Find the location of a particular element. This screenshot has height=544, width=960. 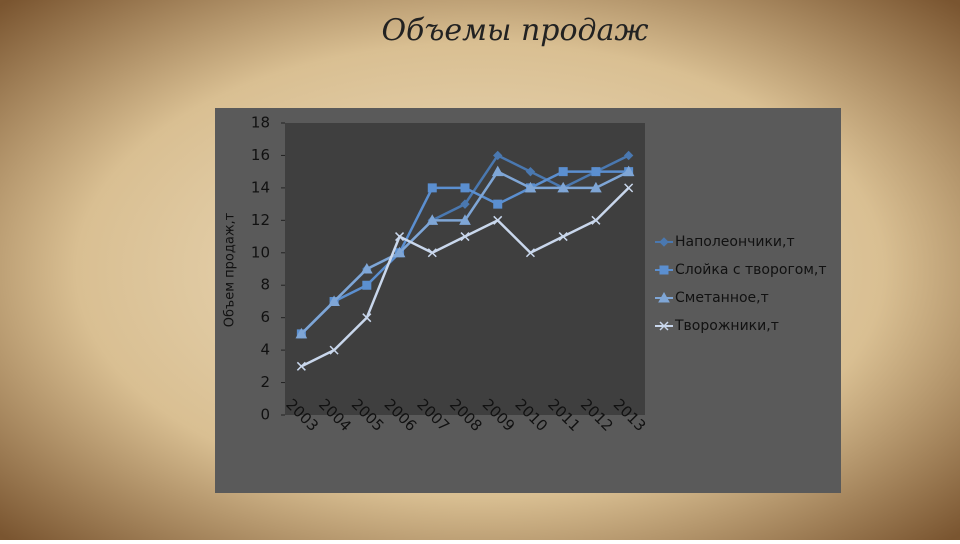

y-tick-label: 6 is located at coordinates (265, 317).